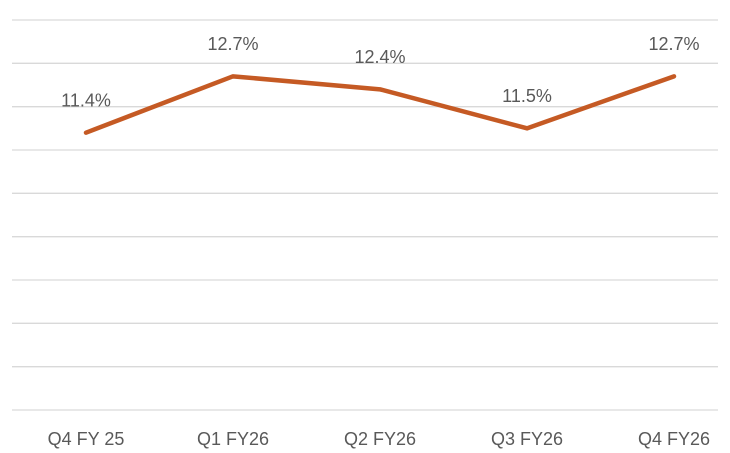 This screenshot has height=453, width=730. What do you see at coordinates (233, 439) in the screenshot?
I see `x-tick-label: Q1 FY26` at bounding box center [233, 439].